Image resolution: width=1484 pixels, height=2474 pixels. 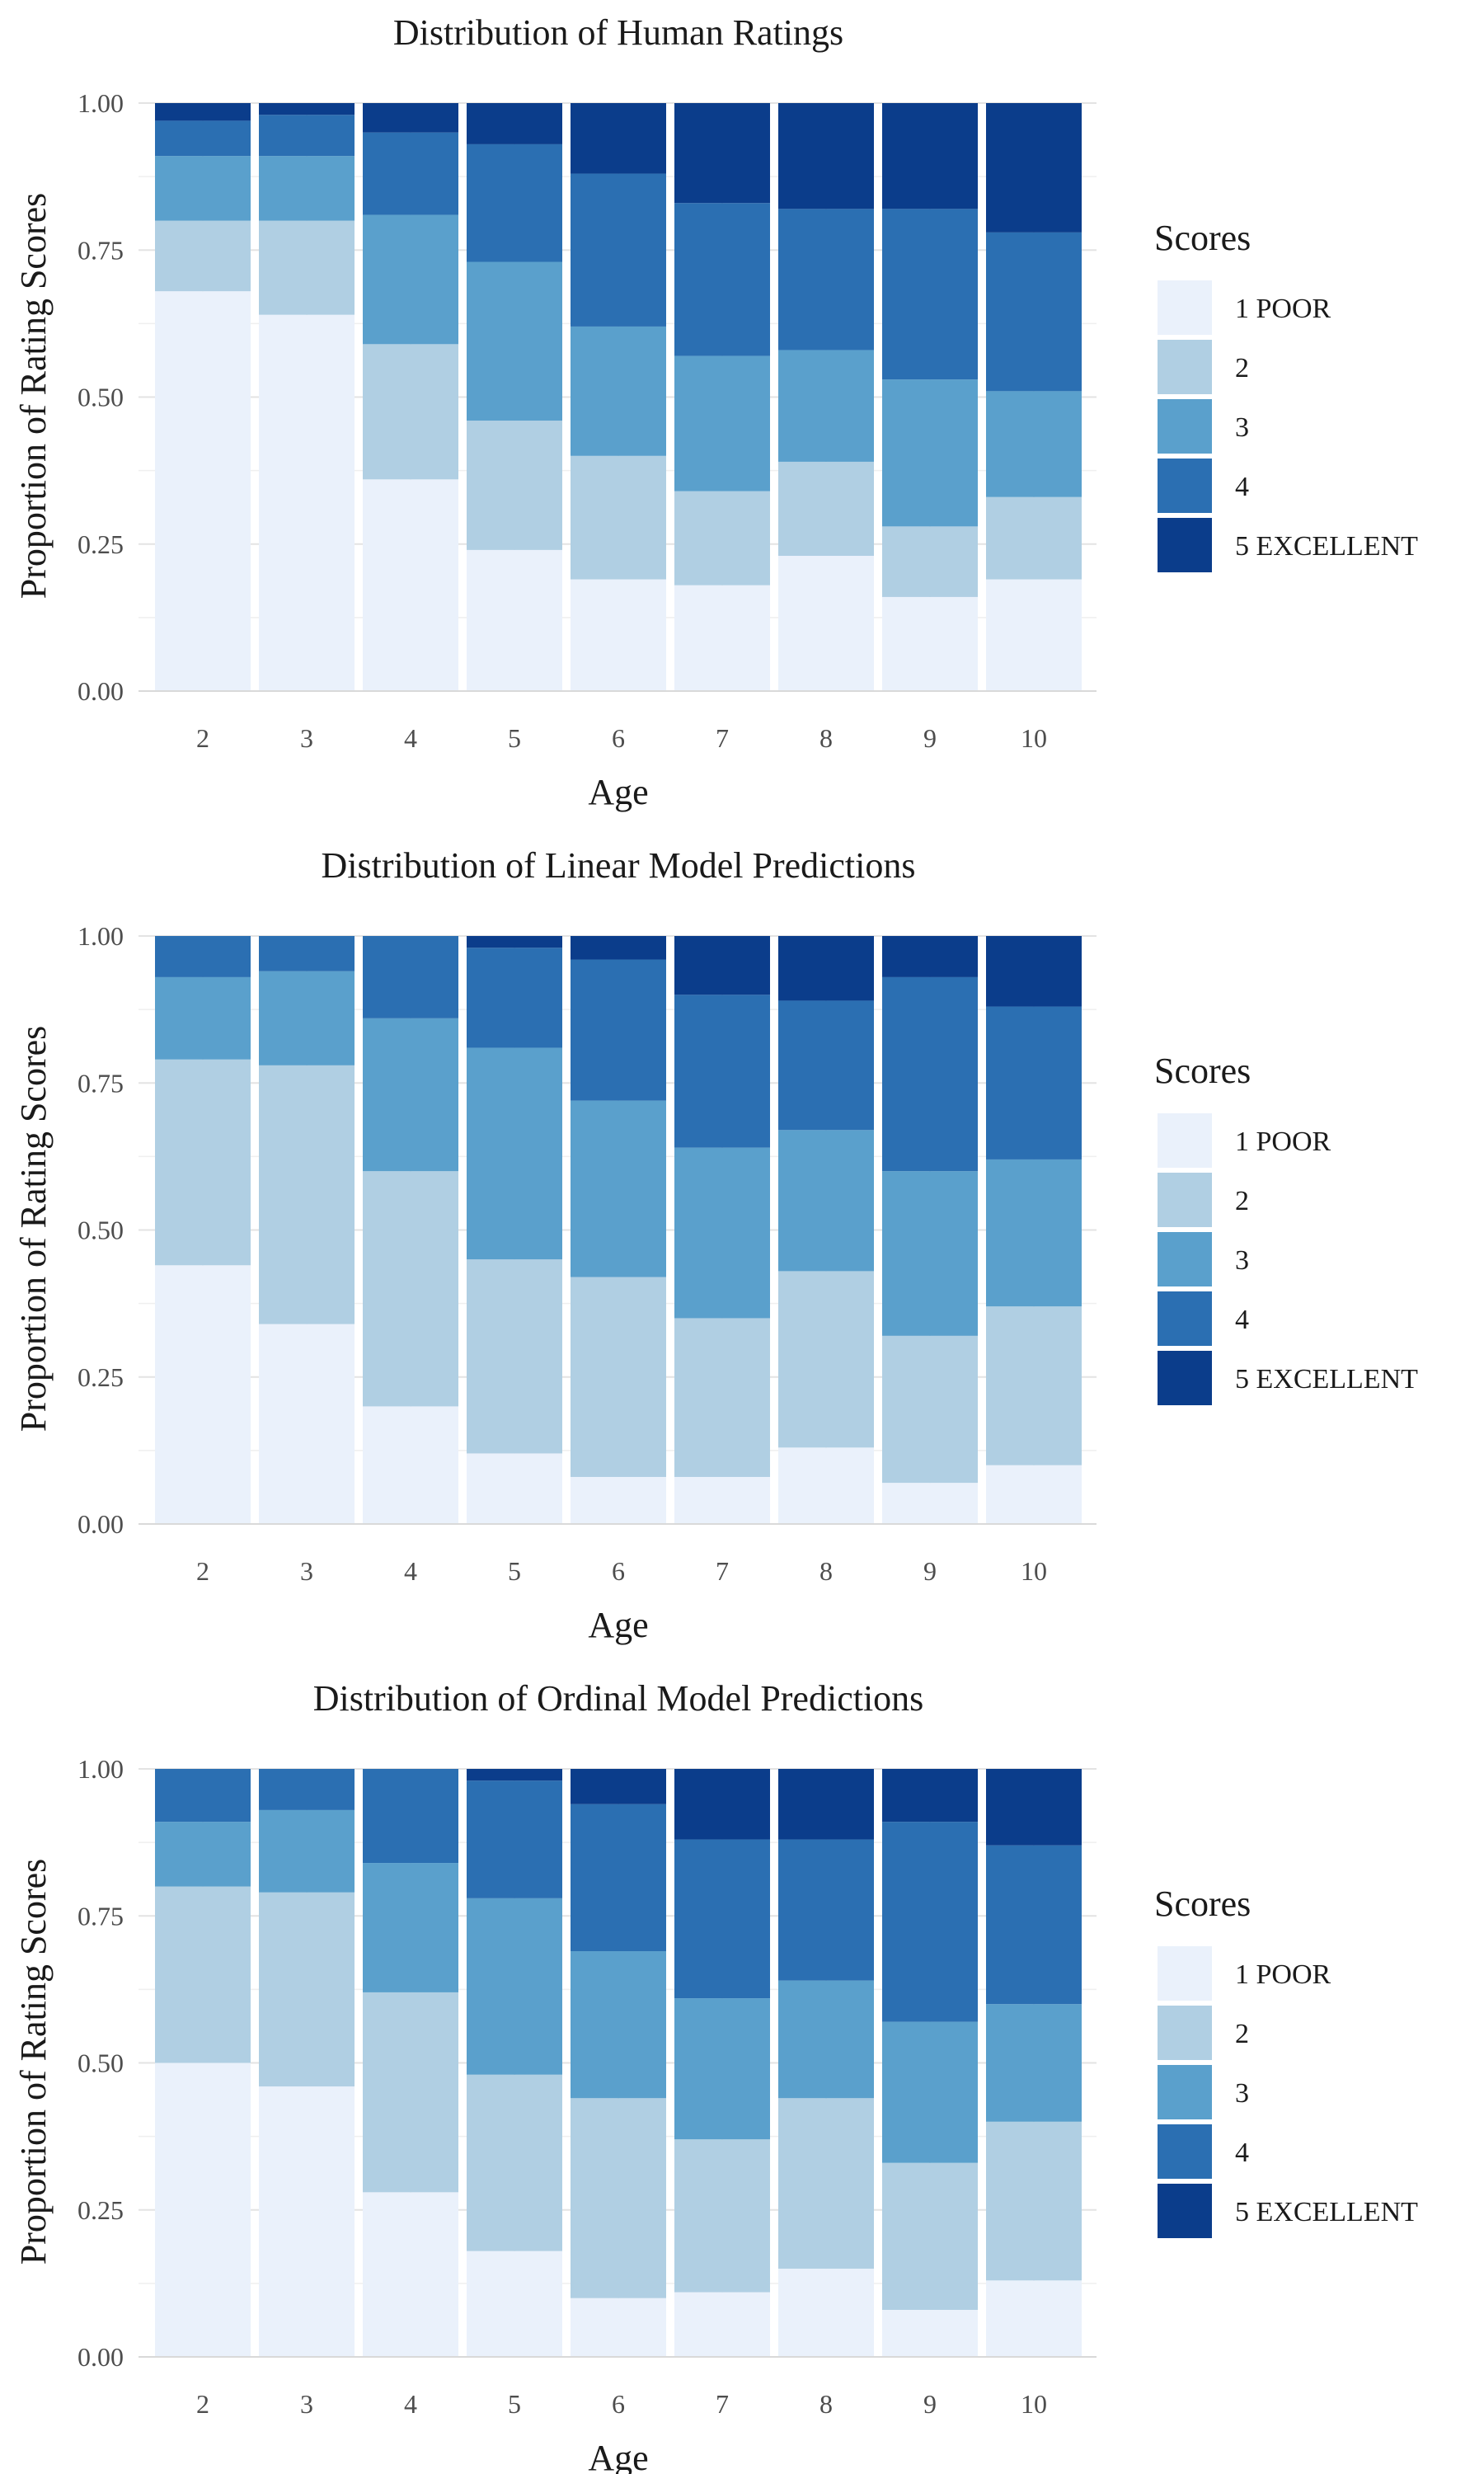 I want to click on legend-item: 4, so click(x=1203, y=1318).